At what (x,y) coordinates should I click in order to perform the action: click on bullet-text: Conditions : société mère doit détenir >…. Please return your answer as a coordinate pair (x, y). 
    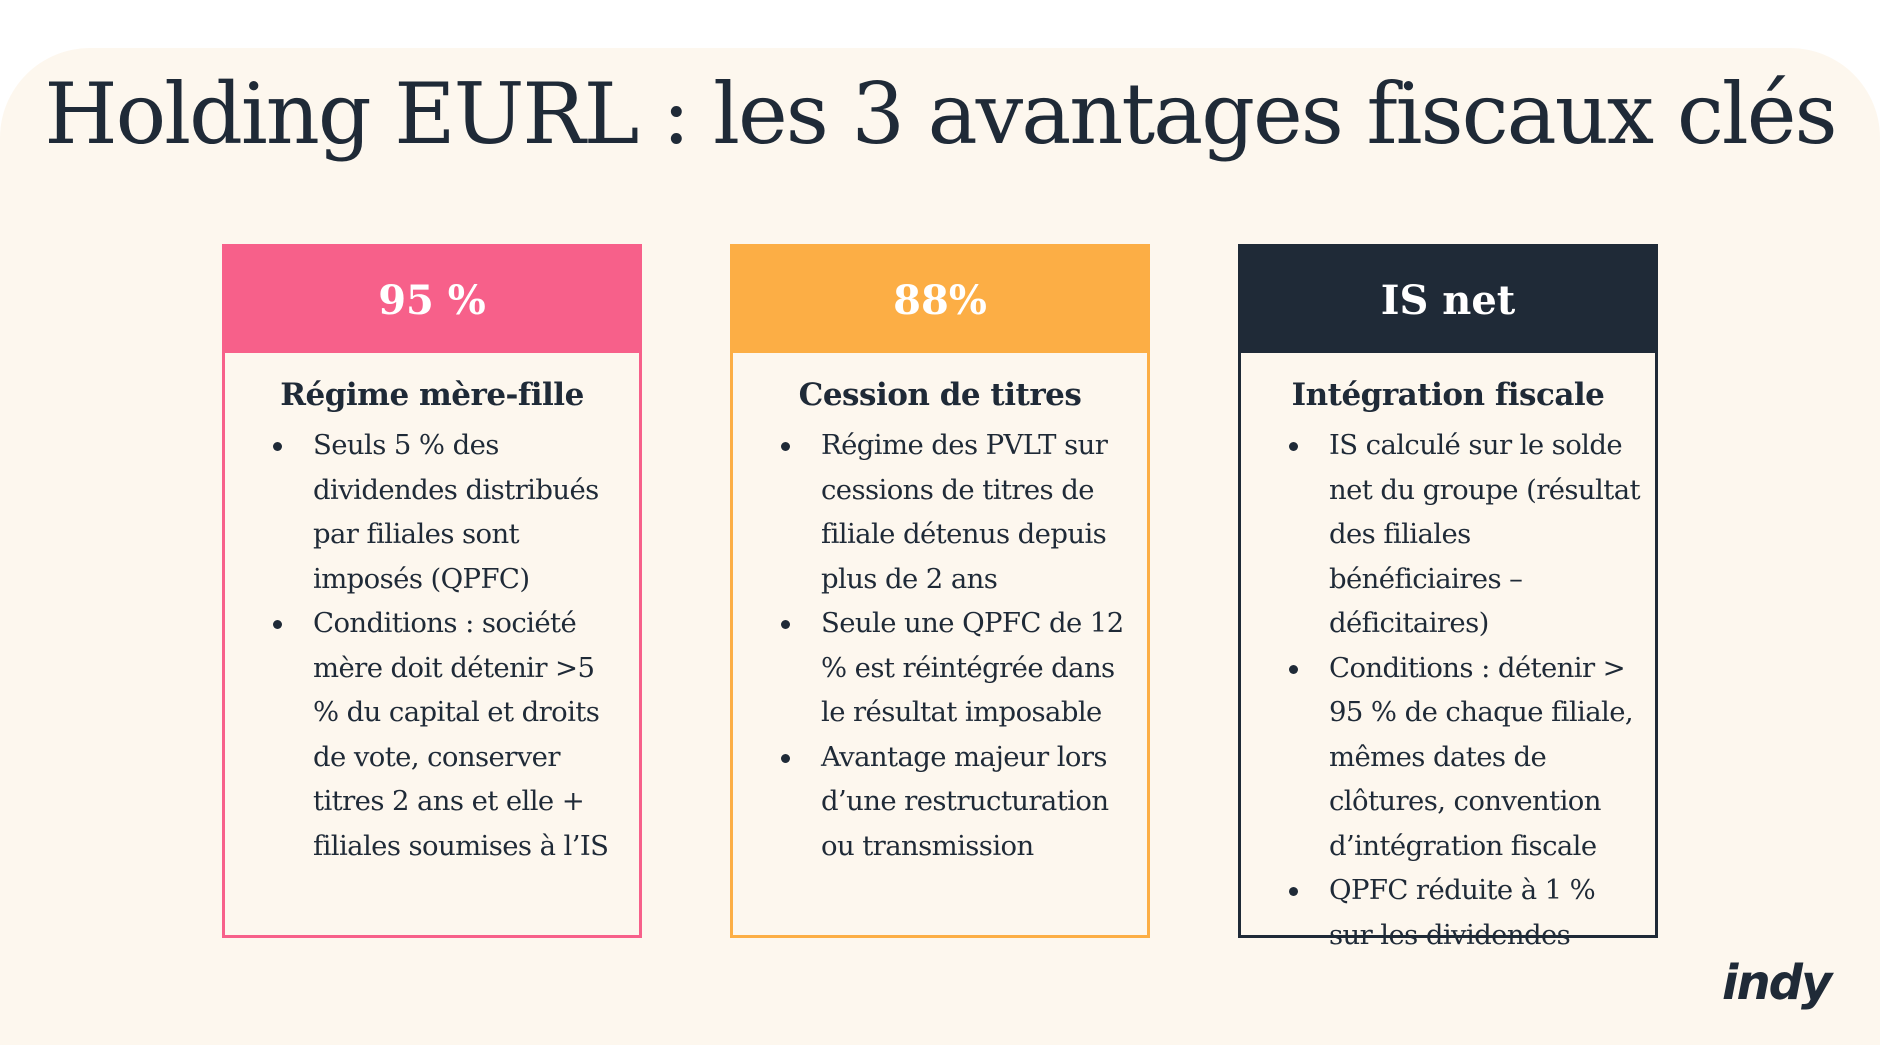
    Looking at the image, I should click on (461, 734).